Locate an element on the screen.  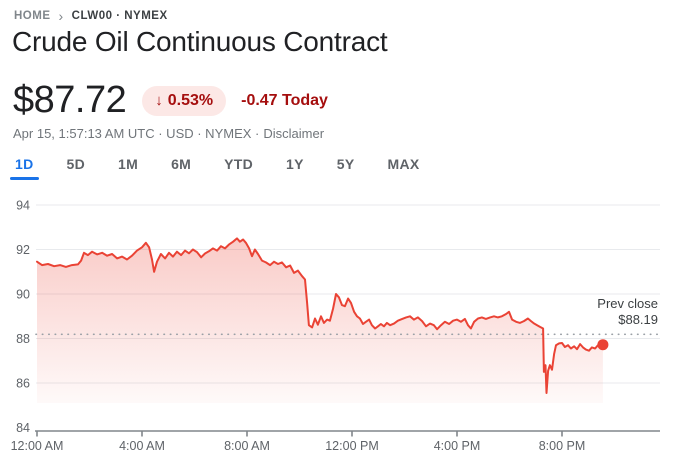
x-tick-label: 4:00 AM is located at coordinates (142, 446).